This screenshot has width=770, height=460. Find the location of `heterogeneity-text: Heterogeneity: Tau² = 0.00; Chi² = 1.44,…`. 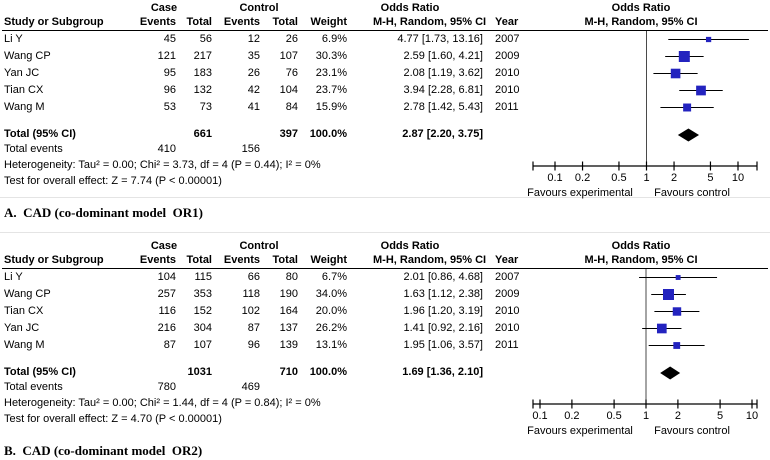

heterogeneity-text: Heterogeneity: Tau² = 0.00; Chi² = 1.44,… is located at coordinates (162, 403).